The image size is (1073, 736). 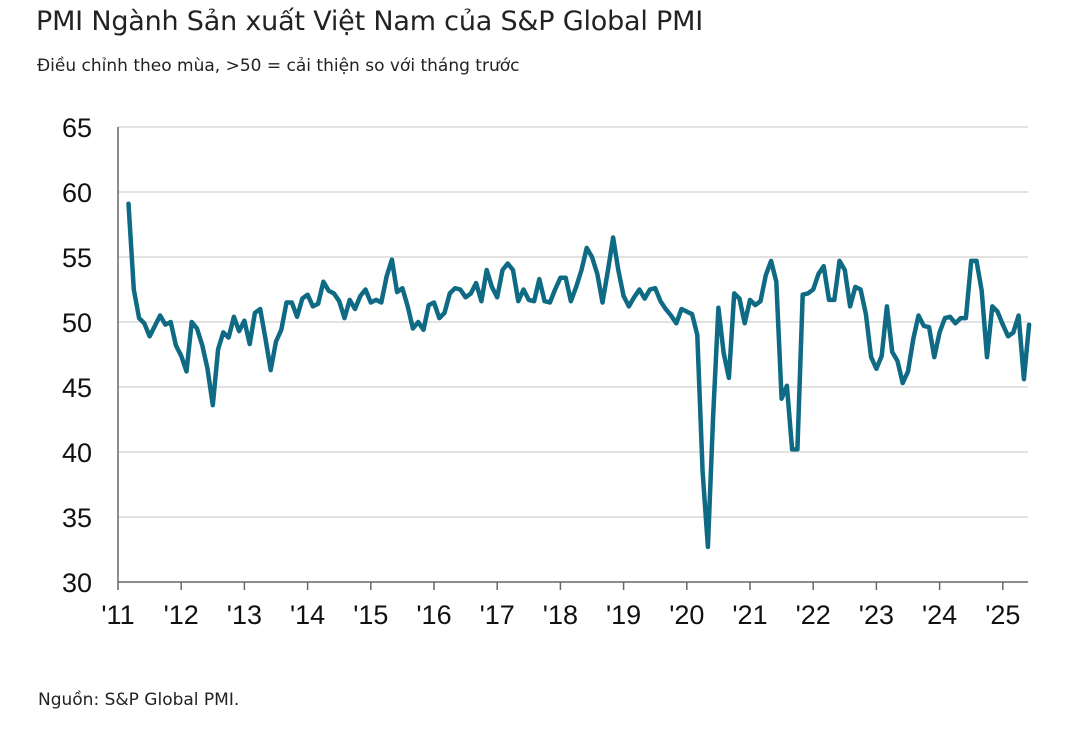 I want to click on y-tick-label-55: 55, so click(x=77, y=258).